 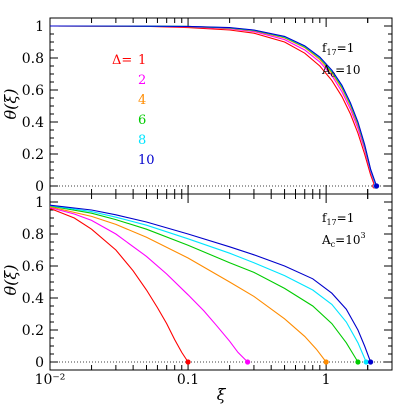 I want to click on bottom-y-axis-label: θ(ξ), so click(x=10, y=280).